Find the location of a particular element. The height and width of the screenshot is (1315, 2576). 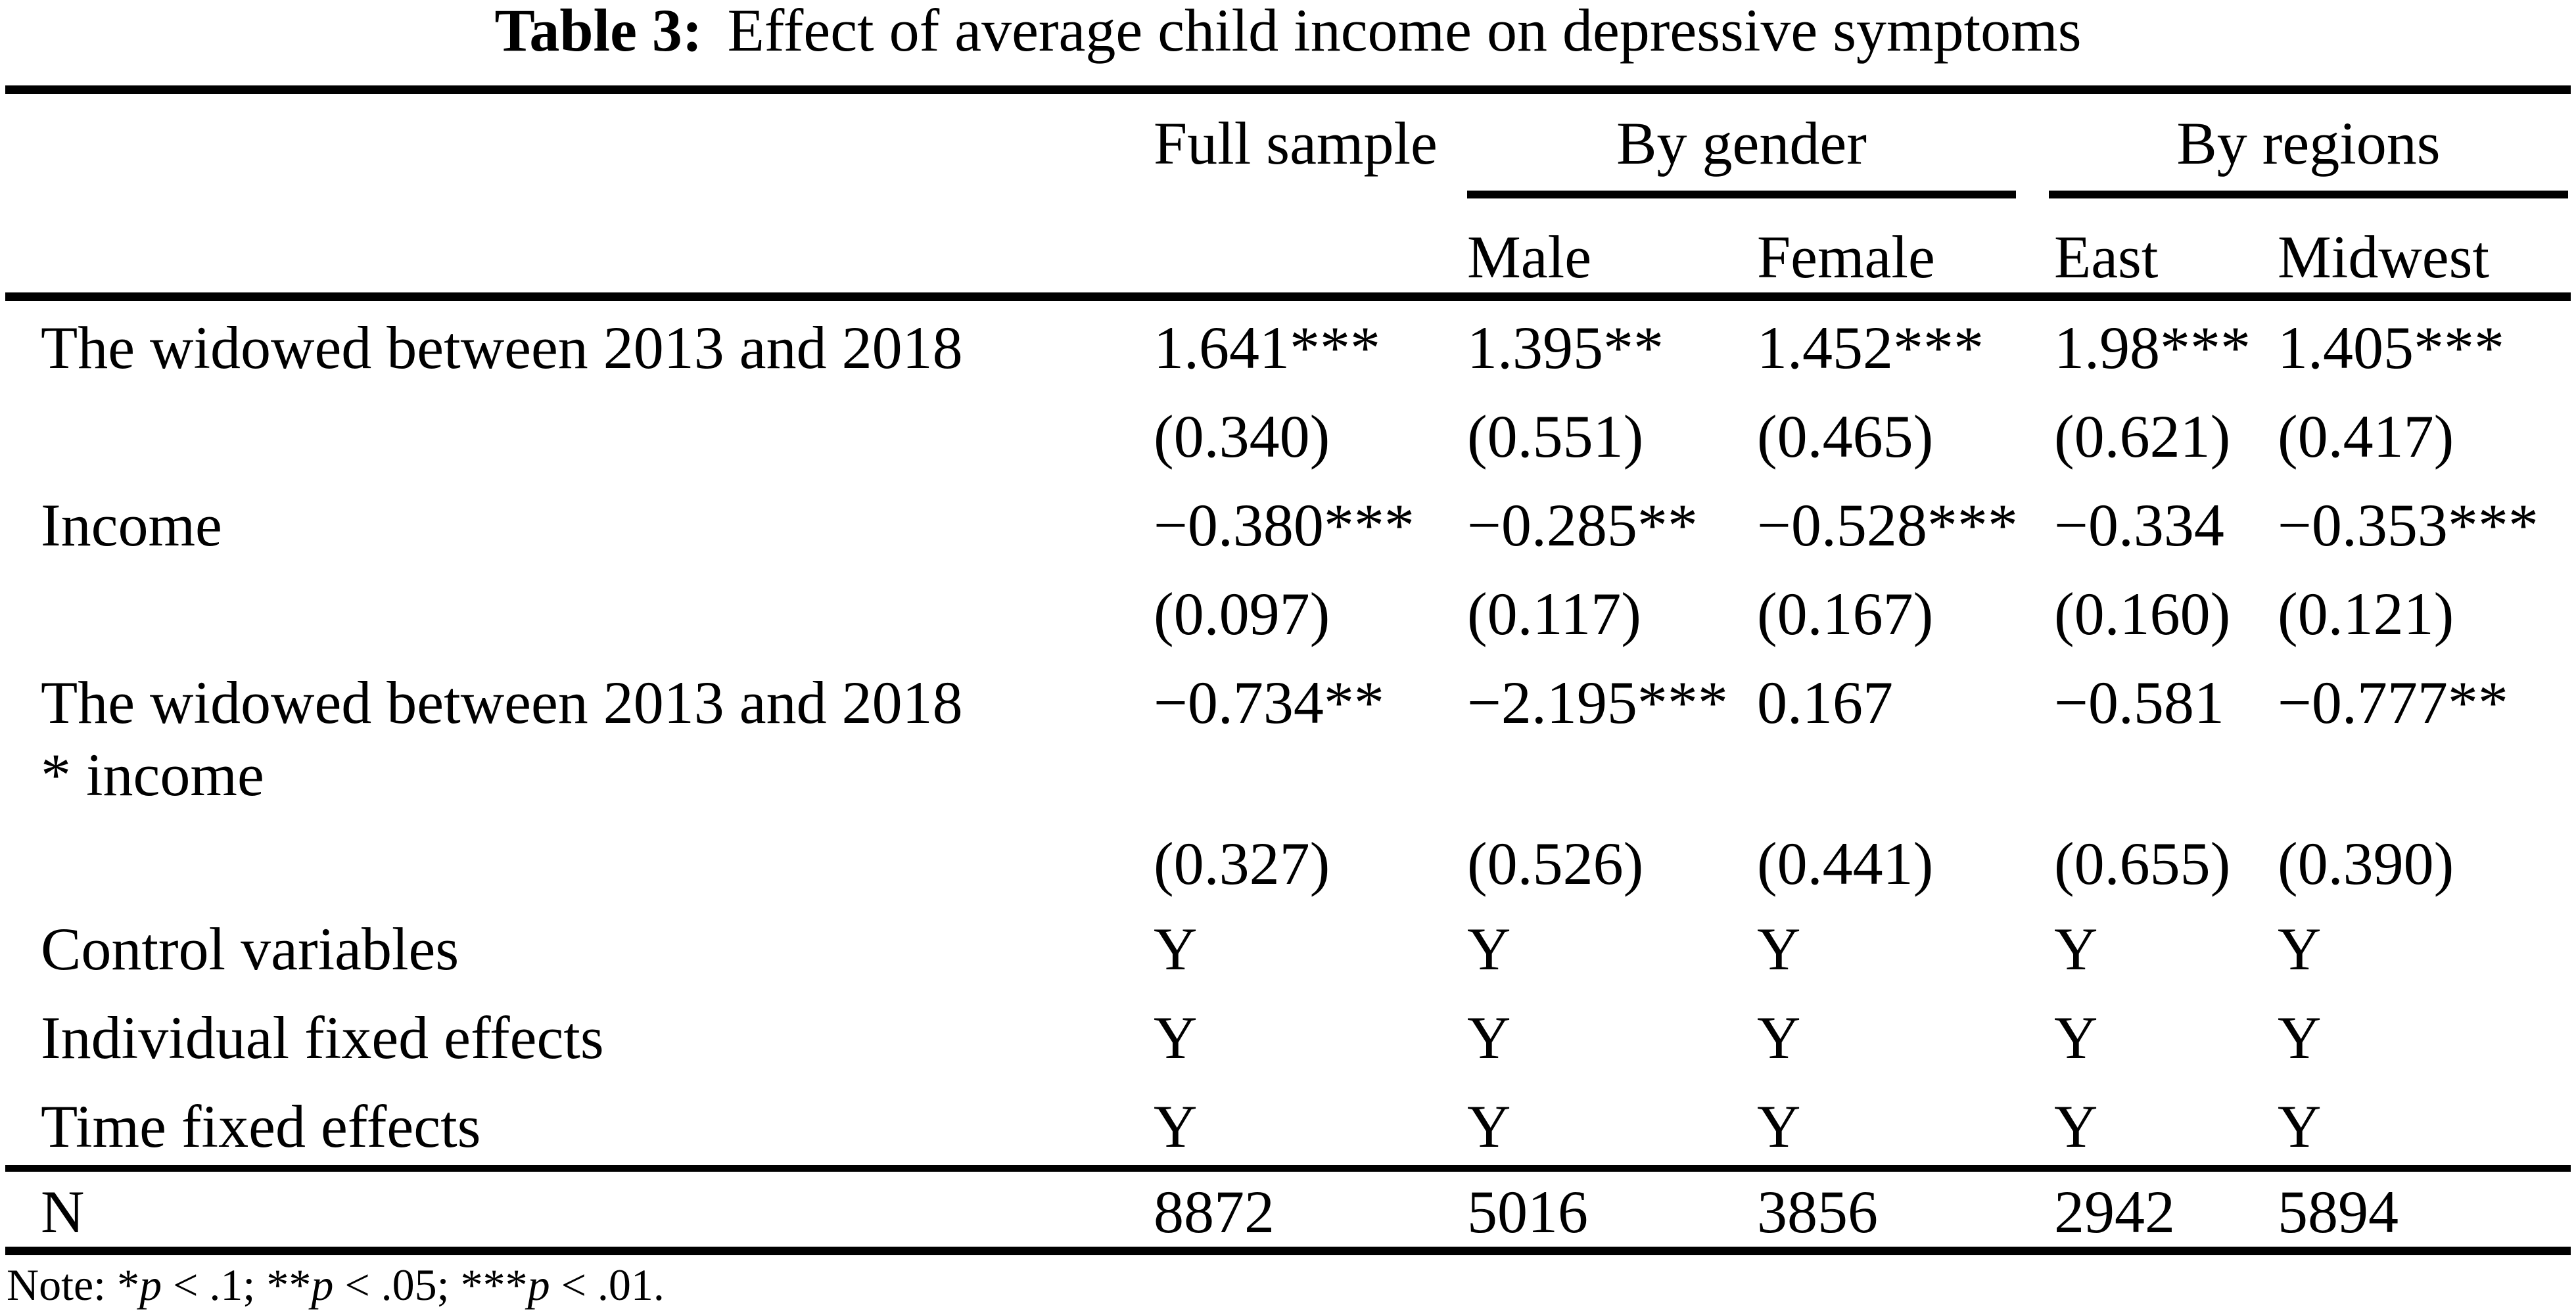

cell-controls-full: Y is located at coordinates (1176, 948).